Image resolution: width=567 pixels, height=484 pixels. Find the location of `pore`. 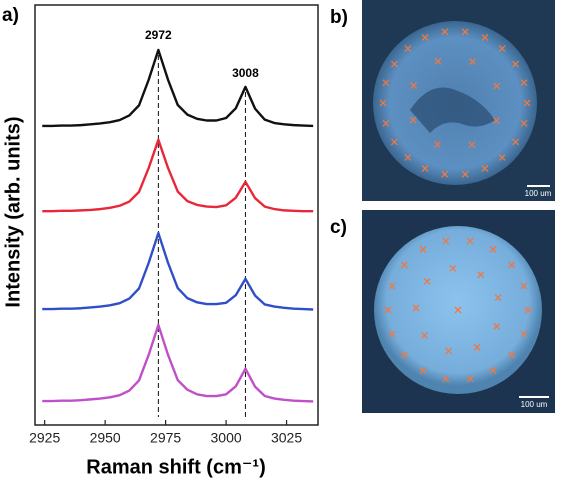

pore is located at coordinates (452, 110).